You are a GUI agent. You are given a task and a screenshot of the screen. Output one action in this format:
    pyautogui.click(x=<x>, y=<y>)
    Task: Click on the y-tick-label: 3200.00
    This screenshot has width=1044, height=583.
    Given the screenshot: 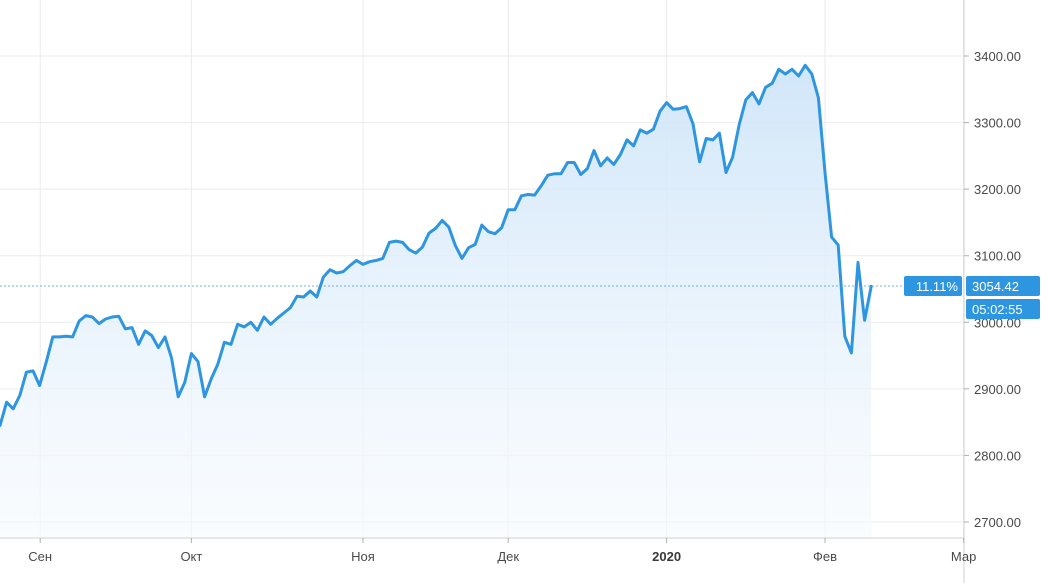 What is the action you would take?
    pyautogui.click(x=997, y=189)
    